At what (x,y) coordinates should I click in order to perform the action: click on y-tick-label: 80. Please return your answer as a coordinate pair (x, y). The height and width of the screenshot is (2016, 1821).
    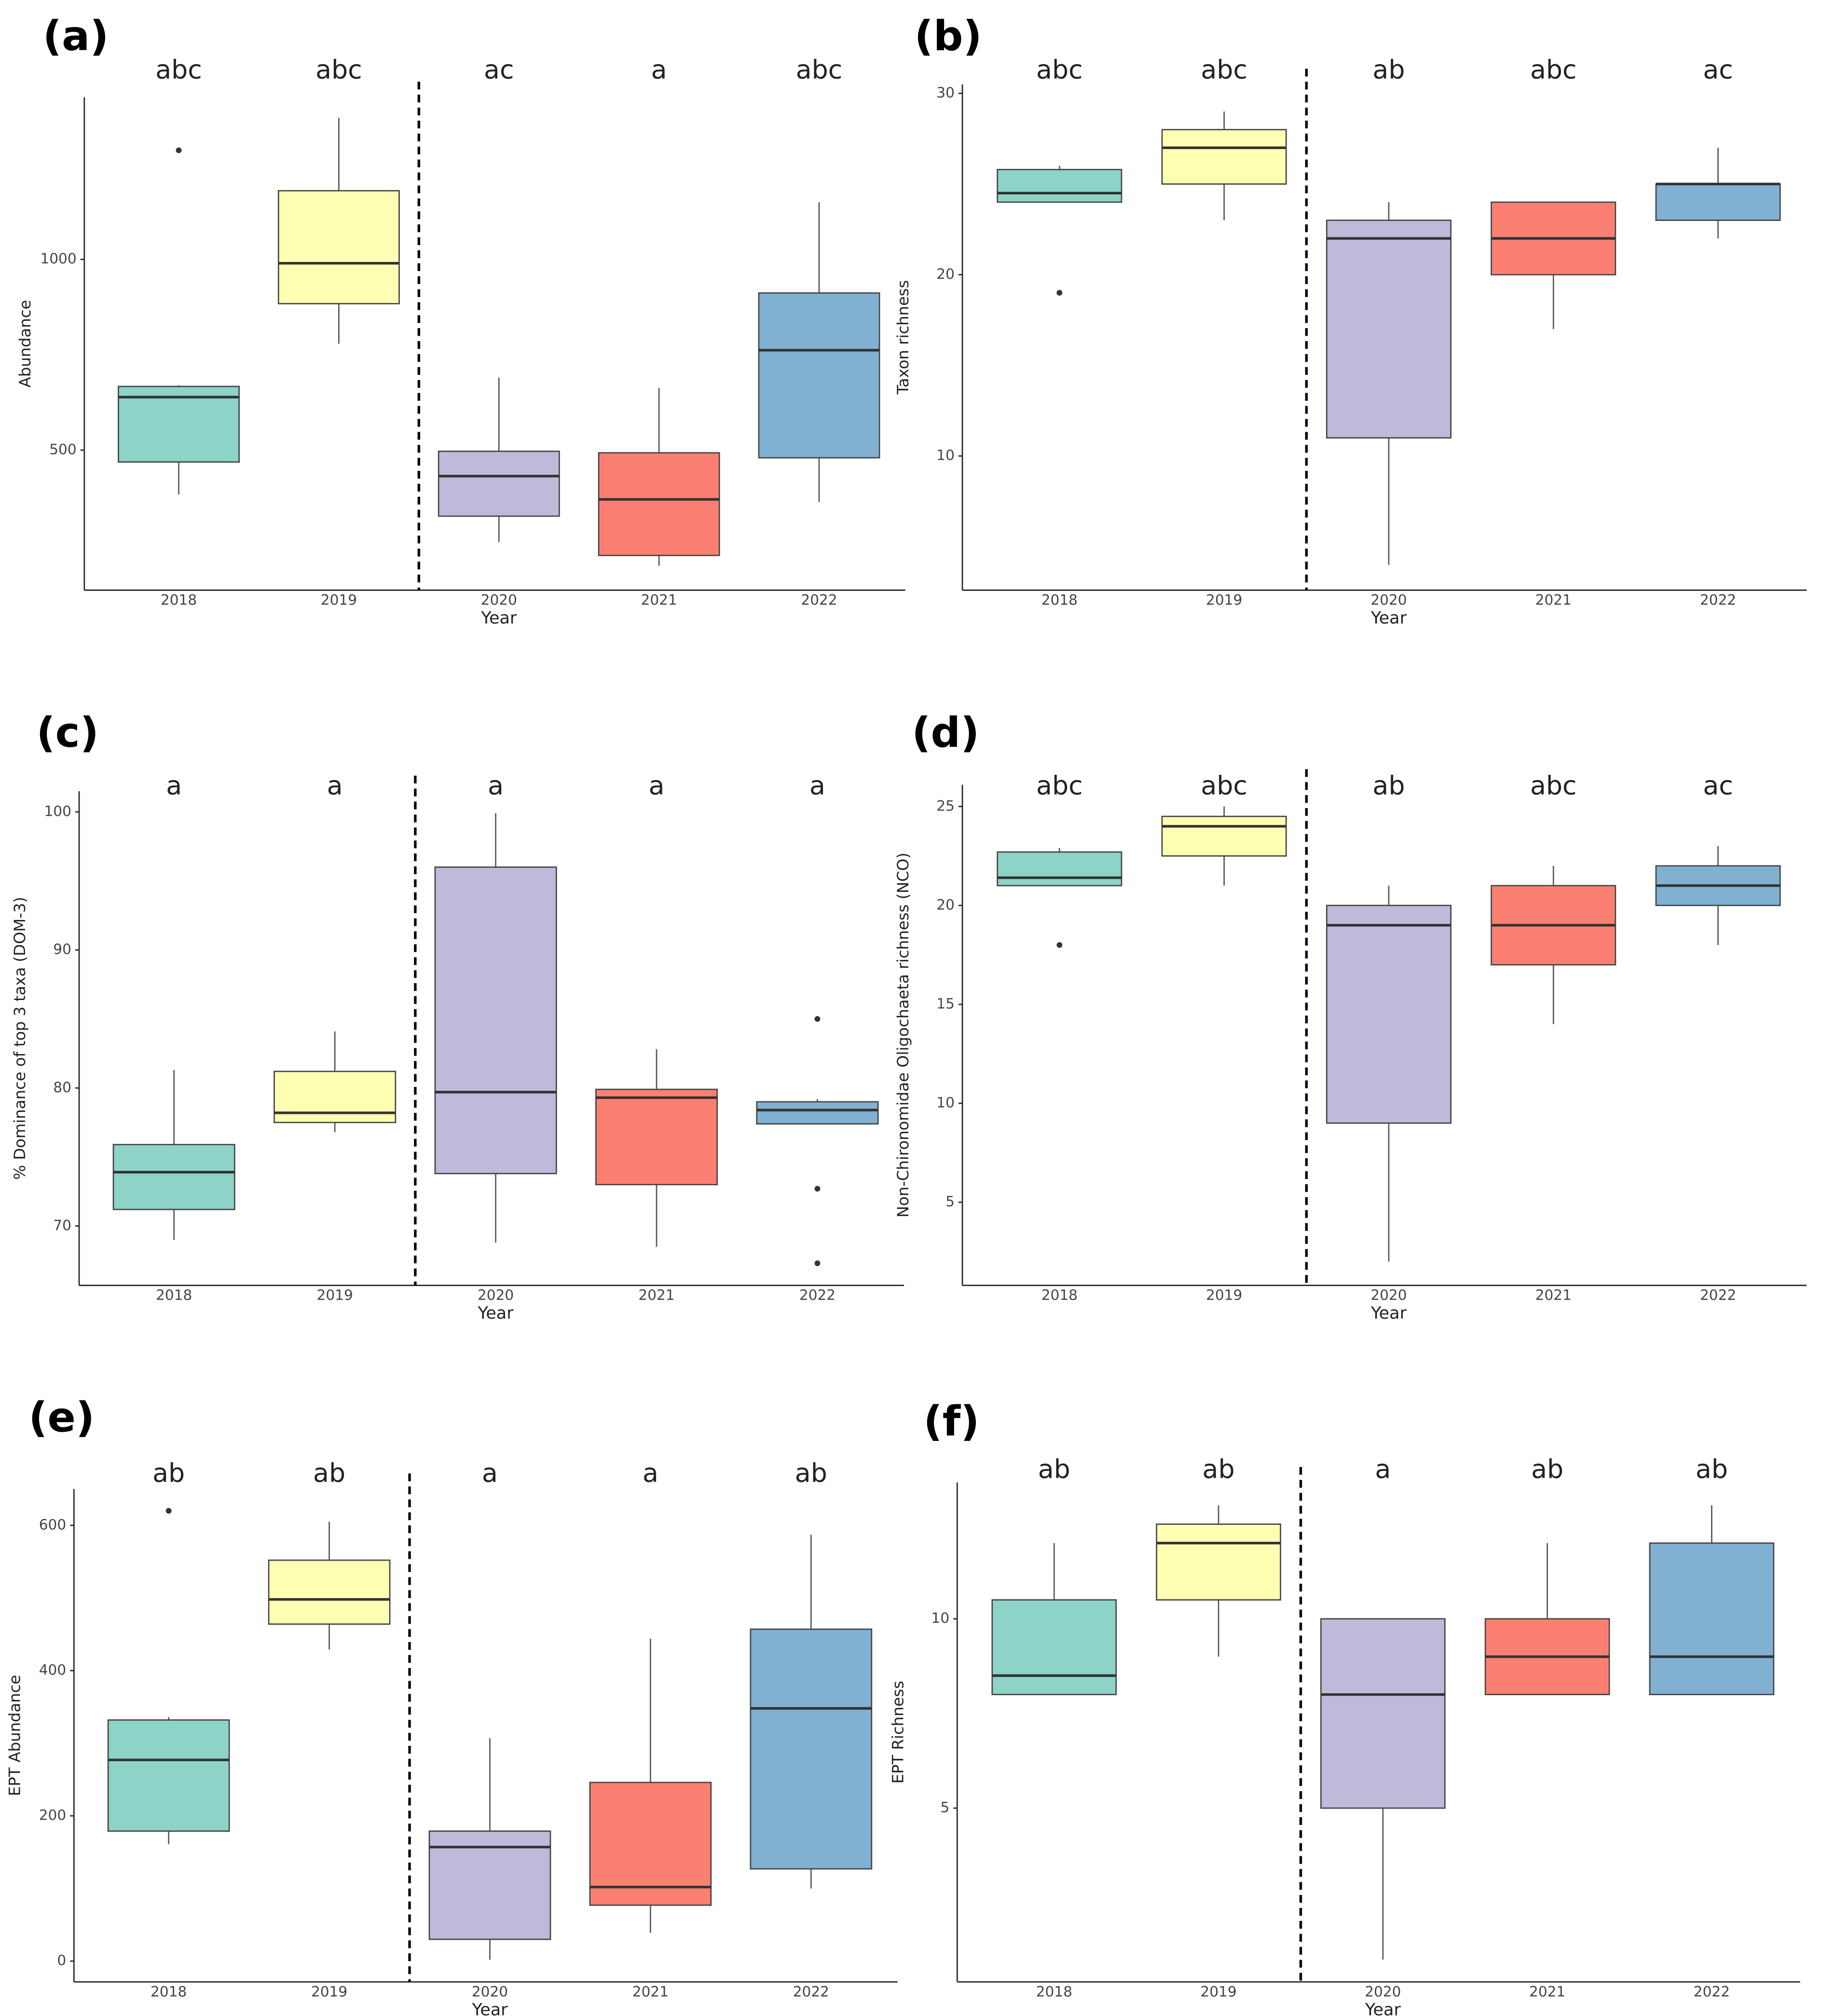
    Looking at the image, I should click on (62, 1087).